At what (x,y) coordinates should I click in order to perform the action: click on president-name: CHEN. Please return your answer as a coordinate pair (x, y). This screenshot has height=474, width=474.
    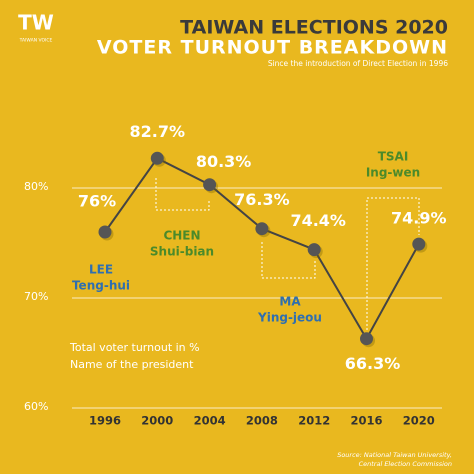
    Looking at the image, I should click on (181, 236).